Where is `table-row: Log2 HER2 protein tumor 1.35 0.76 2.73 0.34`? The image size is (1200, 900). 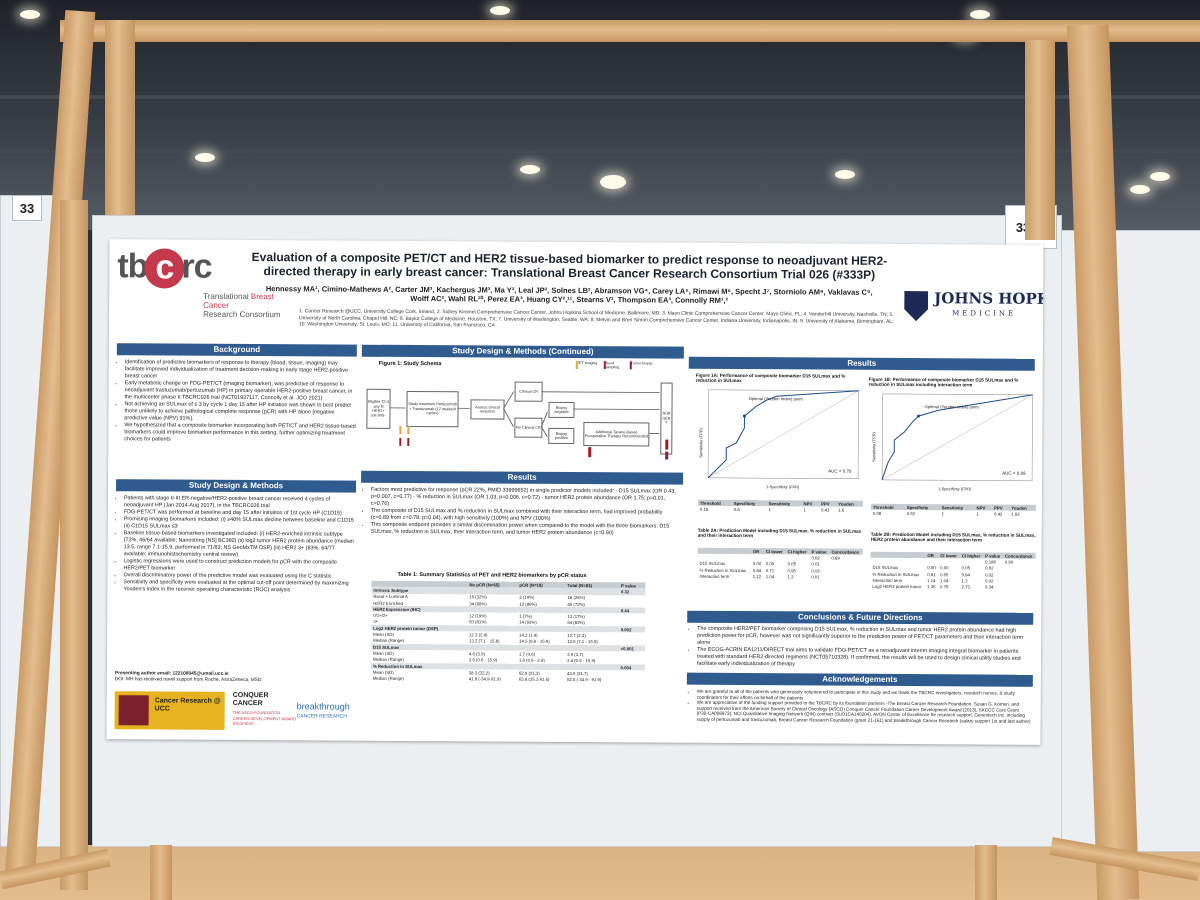
table-row: Log2 HER2 protein tumor 1.35 0.76 2.73 0.34 is located at coordinates (952, 586).